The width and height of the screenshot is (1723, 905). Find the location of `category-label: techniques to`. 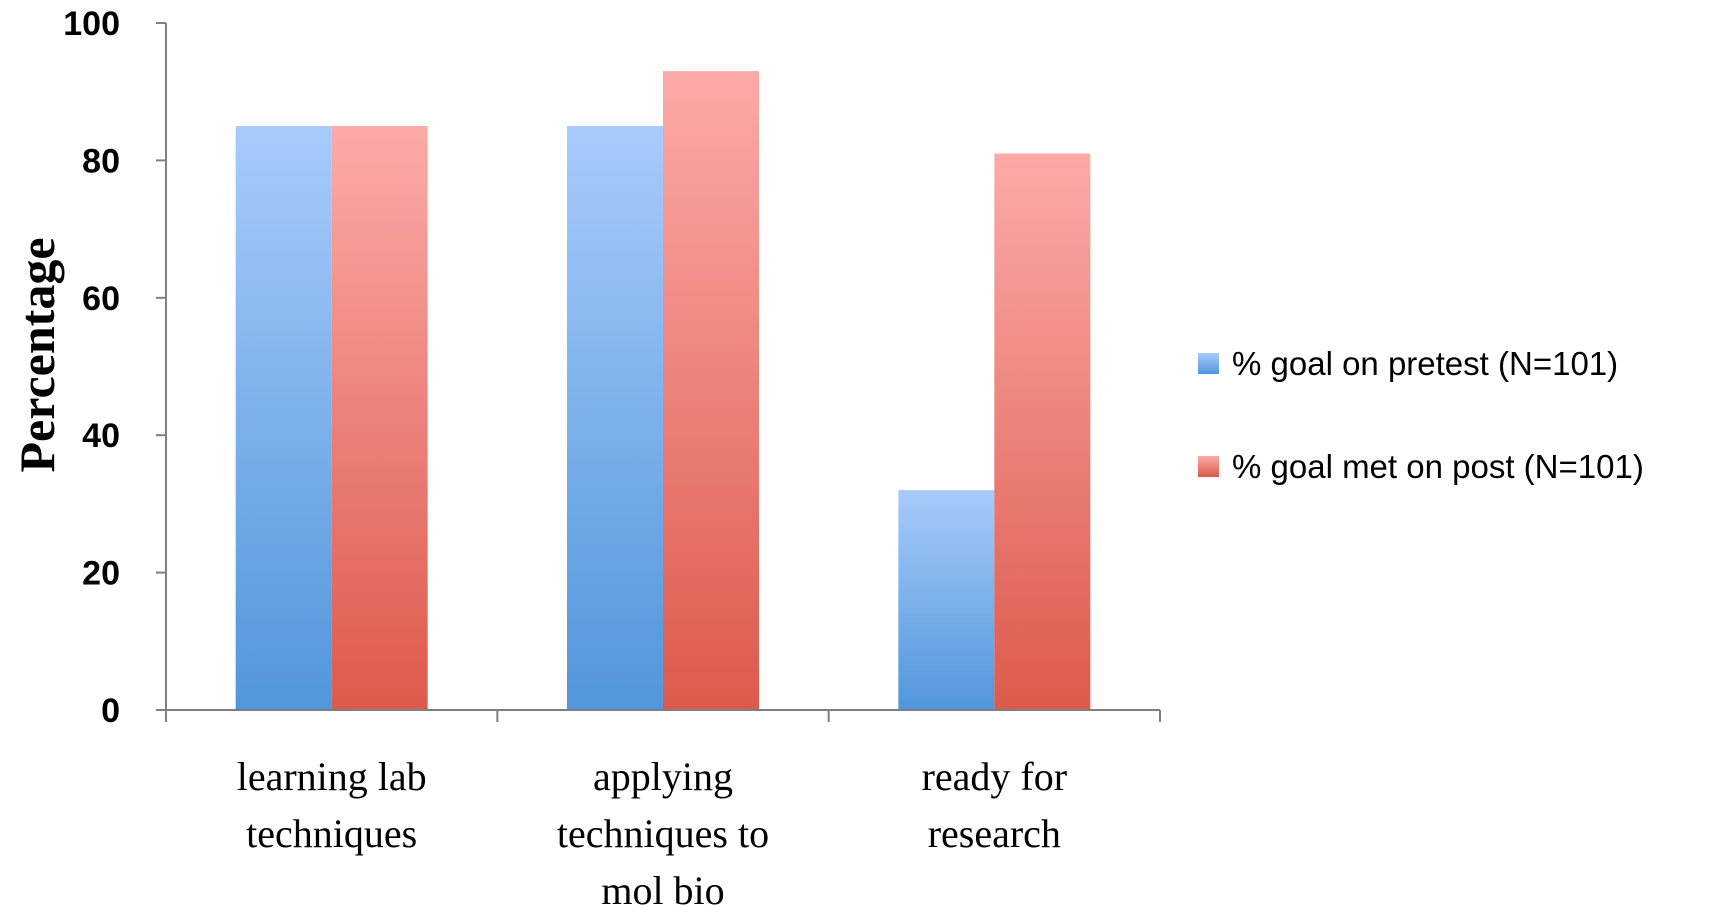

category-label: techniques to is located at coordinates (663, 833).